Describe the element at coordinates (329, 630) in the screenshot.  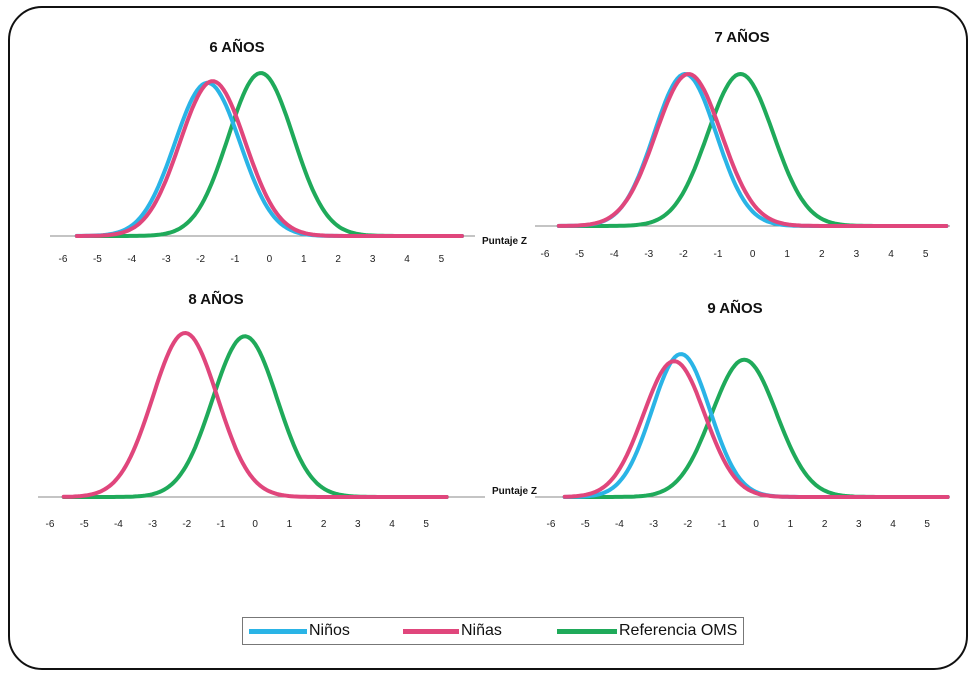
I see `legend-label-ninos: Niños` at that location.